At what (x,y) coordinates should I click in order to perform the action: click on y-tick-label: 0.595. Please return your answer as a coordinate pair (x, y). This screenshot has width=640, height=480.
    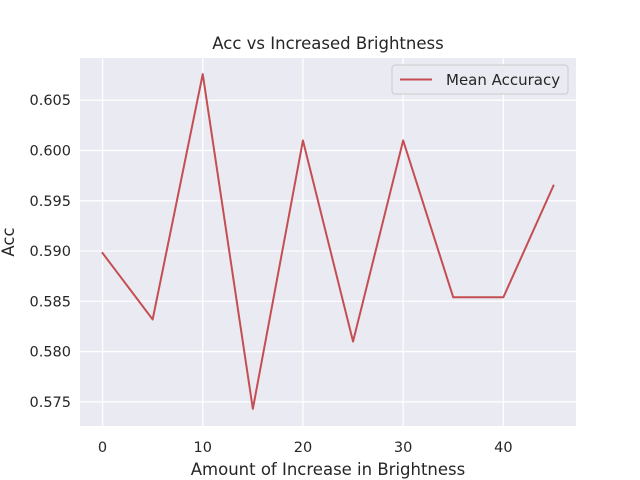
    Looking at the image, I should click on (50, 202).